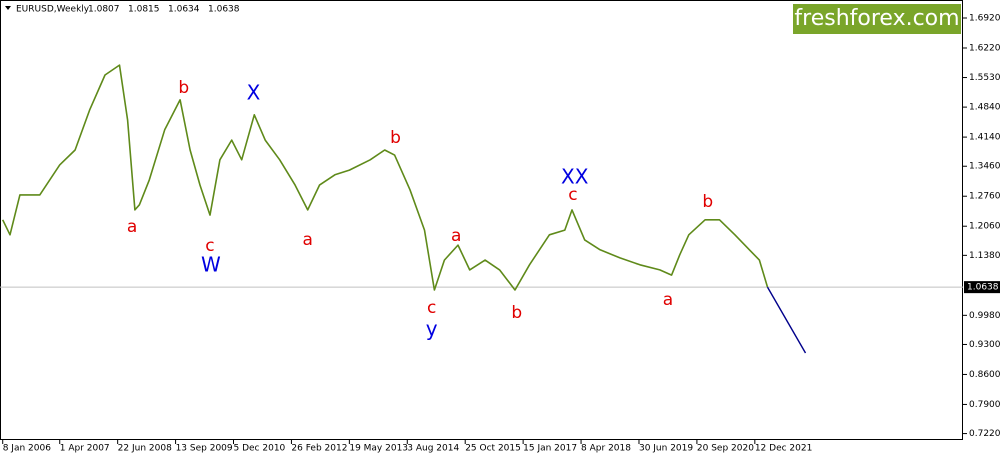 This screenshot has width=1000, height=456. I want to click on ohlc-value: 1.0815, so click(144, 10).